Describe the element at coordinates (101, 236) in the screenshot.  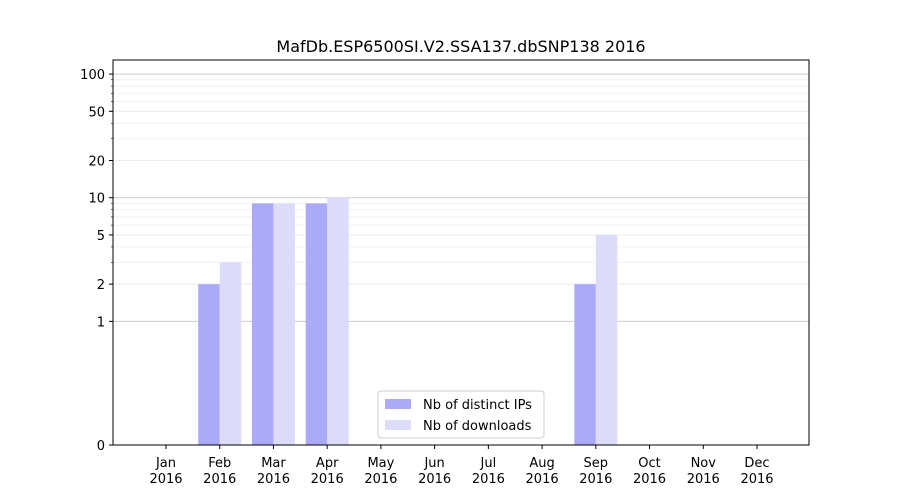
I see `y-tick-label: 5` at that location.